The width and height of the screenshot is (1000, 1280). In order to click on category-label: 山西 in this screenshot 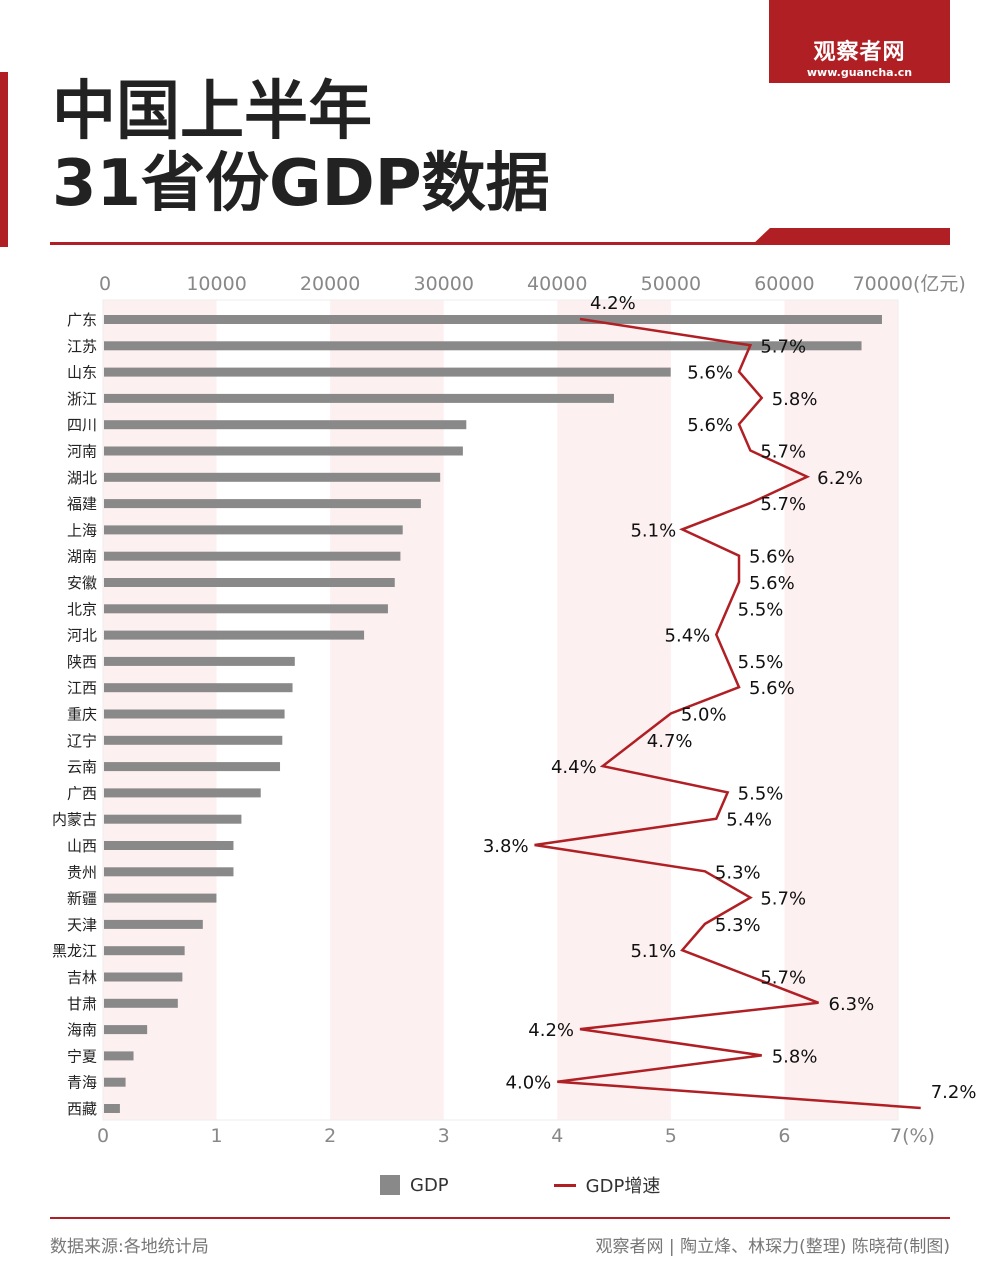, I will do `click(82, 846)`.